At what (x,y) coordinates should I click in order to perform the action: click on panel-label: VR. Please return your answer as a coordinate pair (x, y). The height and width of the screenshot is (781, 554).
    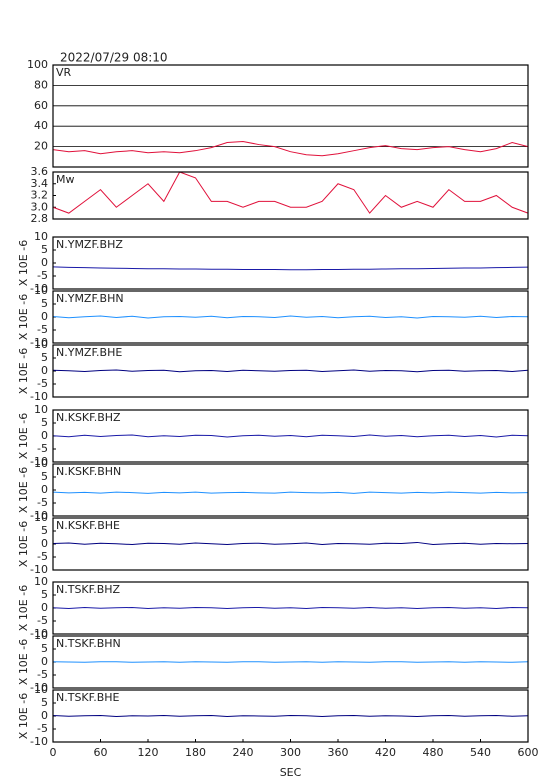
    Looking at the image, I should click on (64, 72).